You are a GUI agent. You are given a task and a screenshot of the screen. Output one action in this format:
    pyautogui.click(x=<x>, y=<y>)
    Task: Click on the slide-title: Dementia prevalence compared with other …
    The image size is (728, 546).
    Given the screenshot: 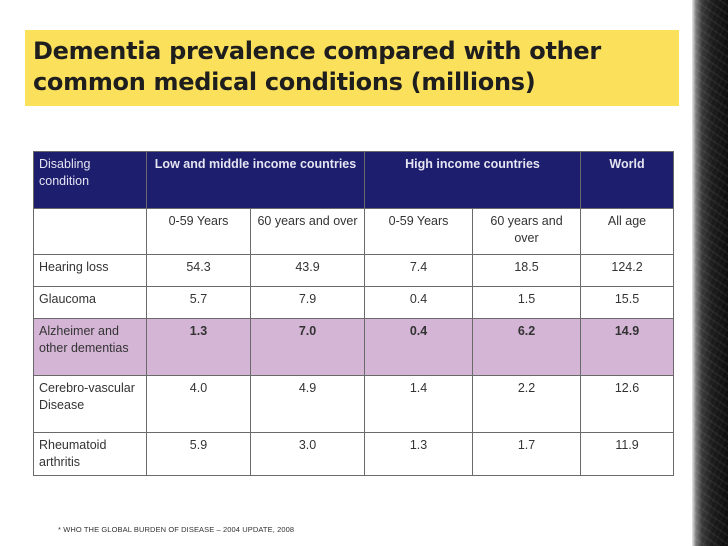 What is the action you would take?
    pyautogui.click(x=317, y=66)
    